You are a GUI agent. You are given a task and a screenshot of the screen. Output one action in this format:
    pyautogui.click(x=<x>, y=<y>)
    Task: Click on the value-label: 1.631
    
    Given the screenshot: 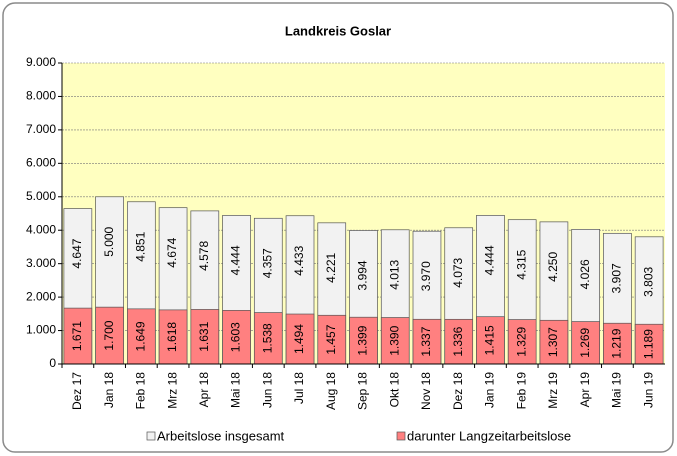 What is the action you would take?
    pyautogui.click(x=204, y=336)
    